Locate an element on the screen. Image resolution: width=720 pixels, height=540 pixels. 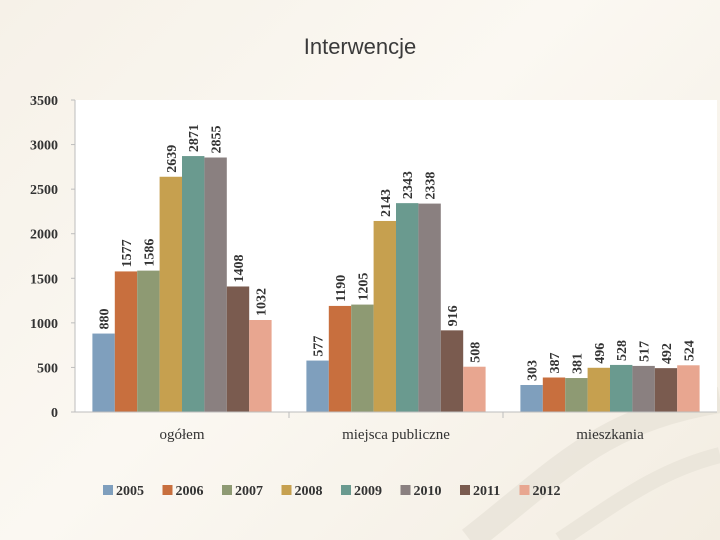
data-label: 524 is located at coordinates (689, 350).